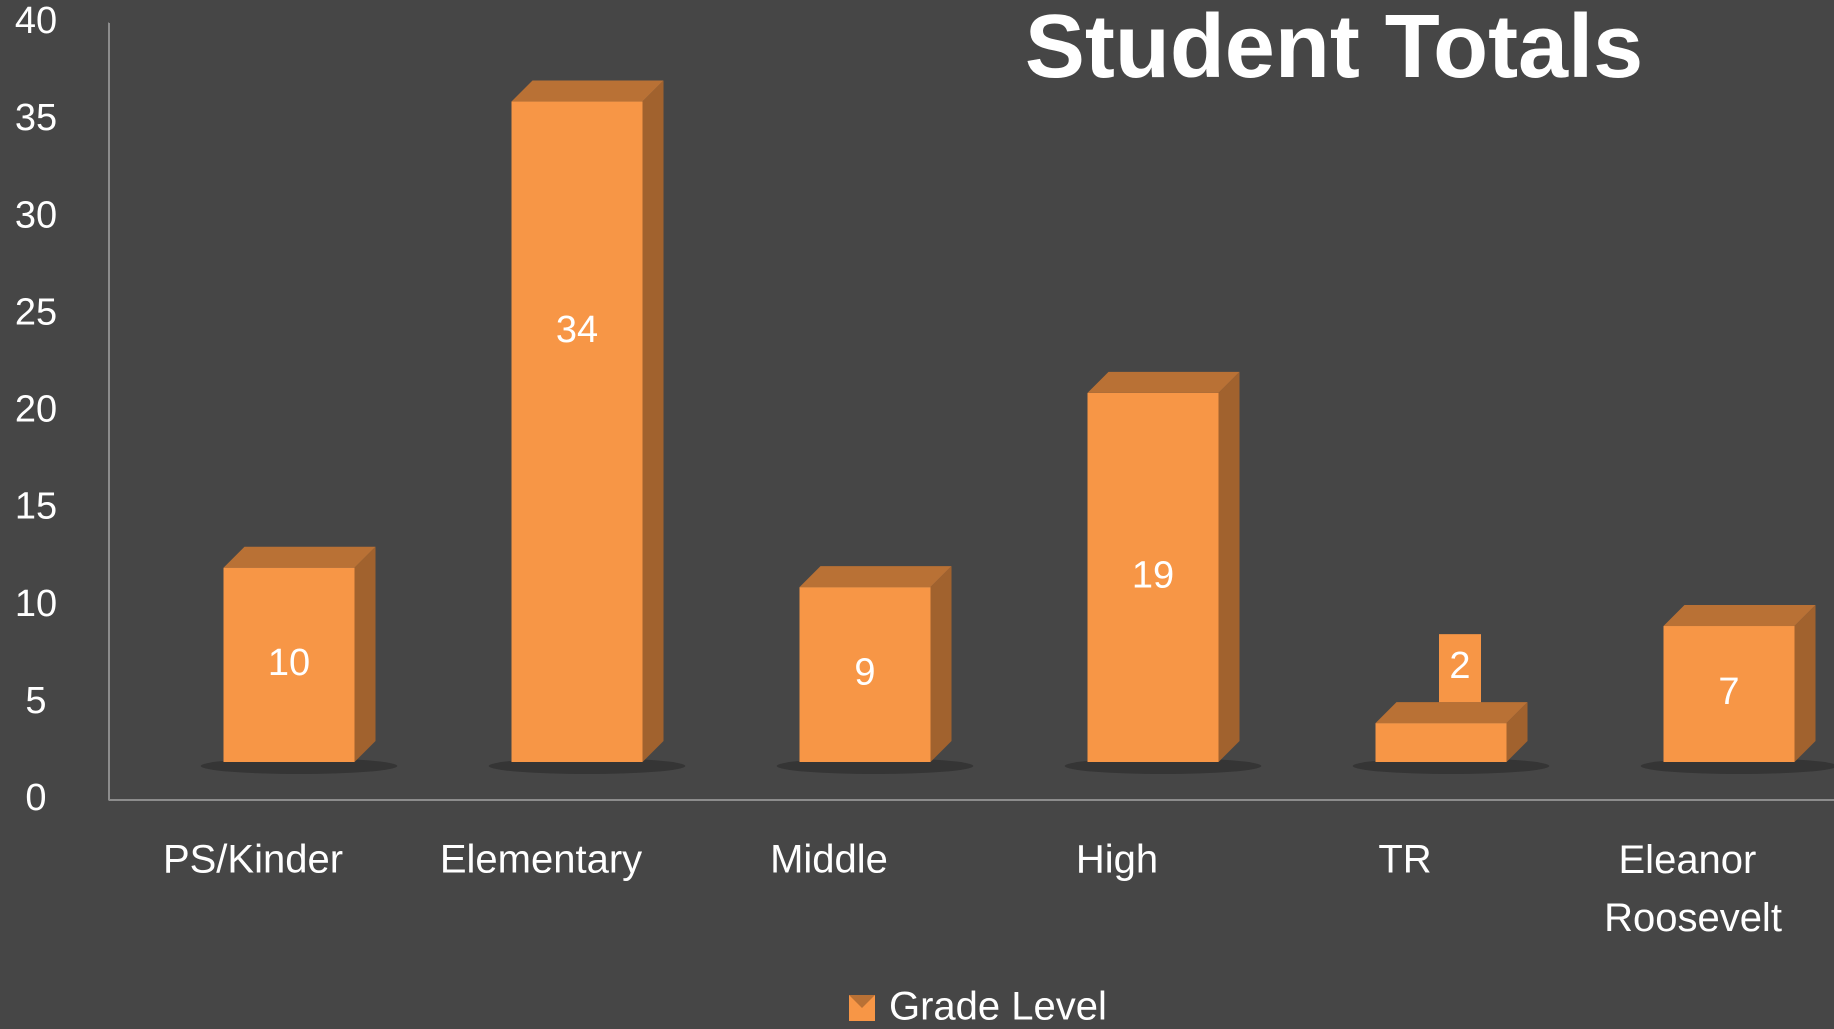 The height and width of the screenshot is (1029, 1834). Describe the element at coordinates (36, 312) in the screenshot. I see `y-tick-label: 25` at that location.